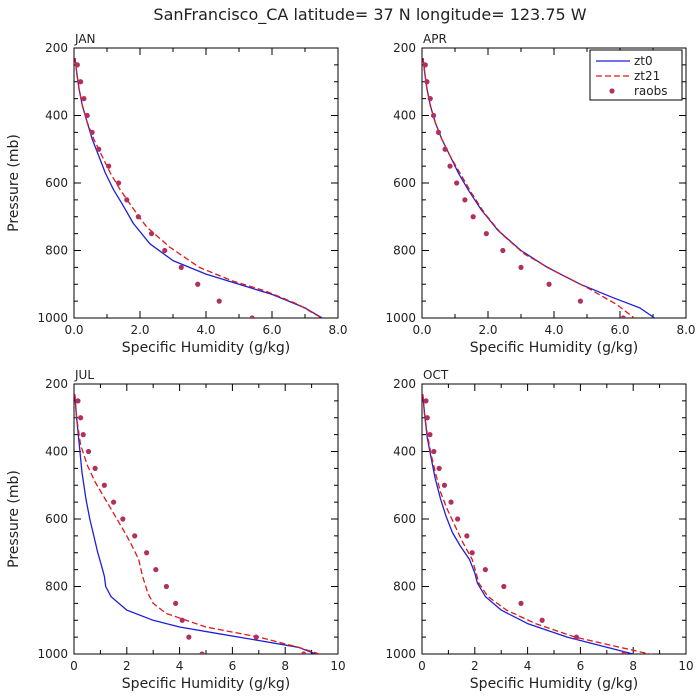 This screenshot has height=700, width=700. I want to click on panel-label: OCT, so click(436, 375).